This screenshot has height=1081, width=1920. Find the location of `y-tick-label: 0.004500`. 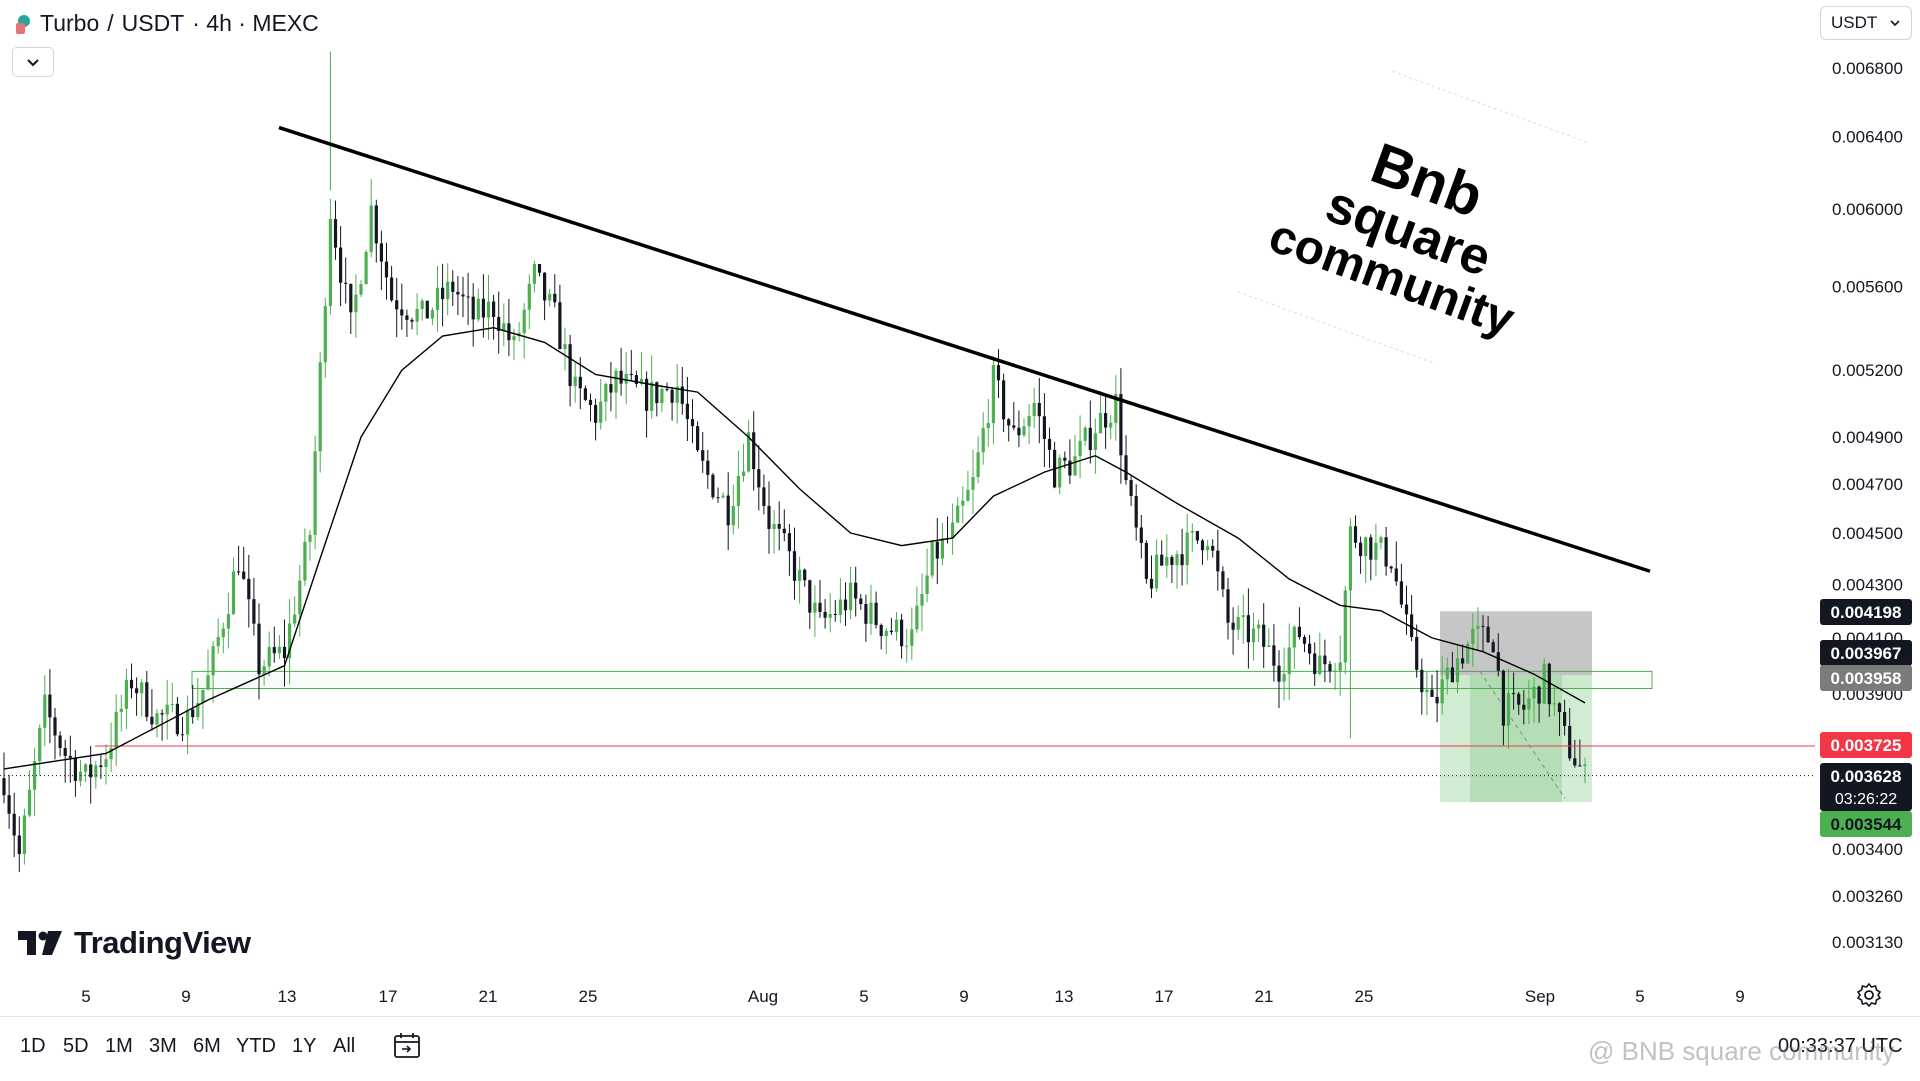

y-tick-label: 0.004500 is located at coordinates (1867, 533).